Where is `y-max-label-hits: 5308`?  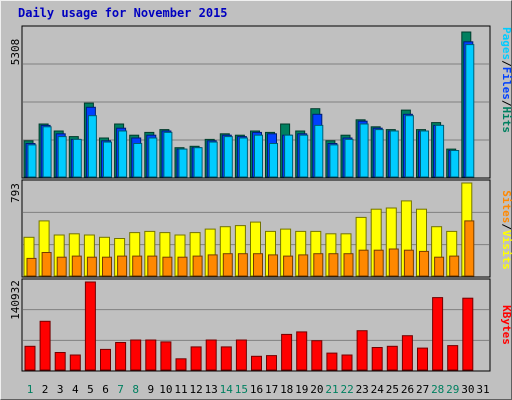 y-max-label-hits: 5308 is located at coordinates (15, 52).